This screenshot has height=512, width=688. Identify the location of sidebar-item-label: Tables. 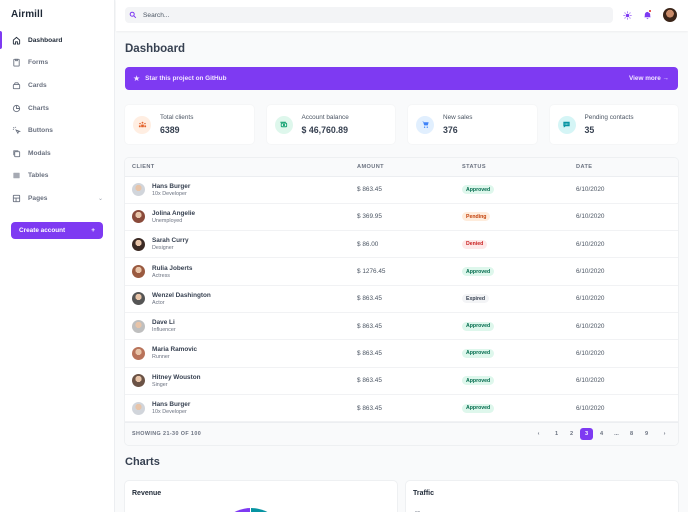
(38, 176).